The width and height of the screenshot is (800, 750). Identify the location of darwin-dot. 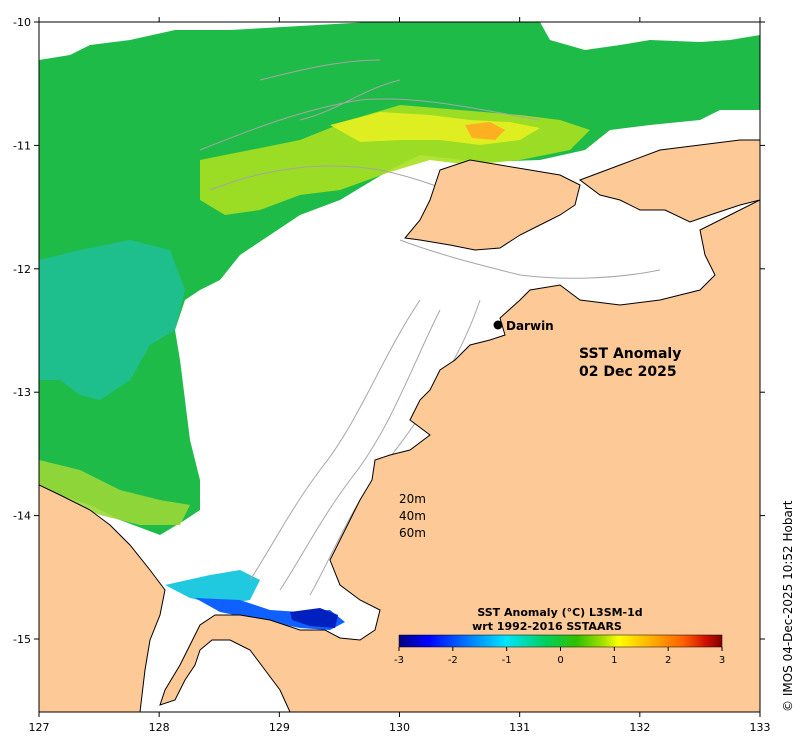
(498, 325).